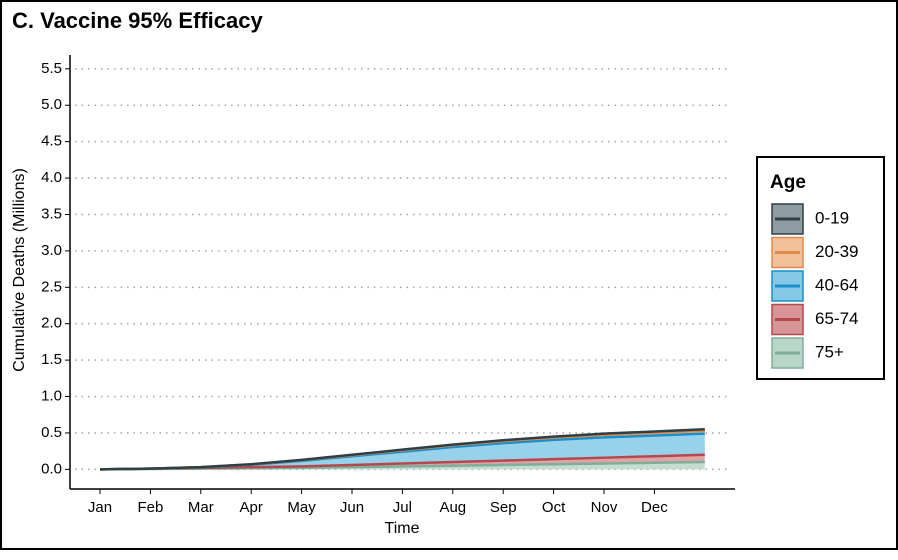  What do you see at coordinates (137, 20) in the screenshot?
I see `chart-title: C. Vaccine 95% Efficacy` at bounding box center [137, 20].